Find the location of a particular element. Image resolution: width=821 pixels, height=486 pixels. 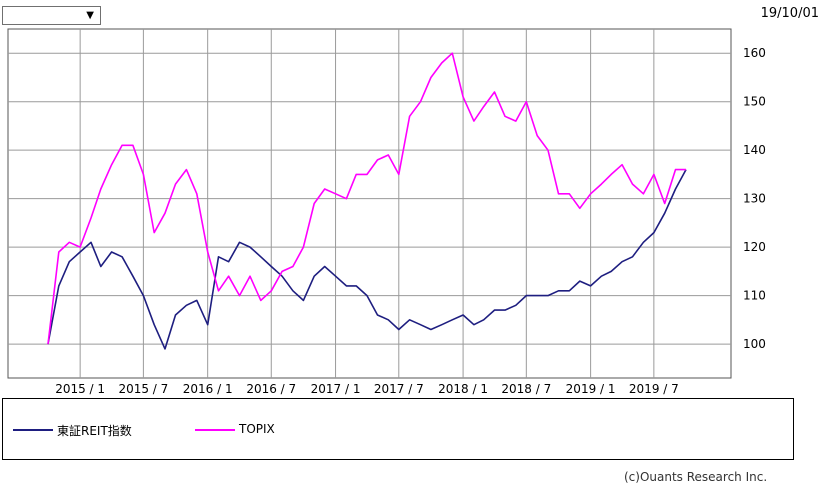

legend-label-topix: TOPIX is located at coordinates (257, 429).